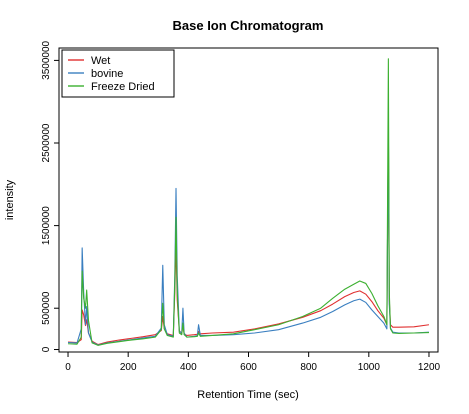  I want to click on x-axis: 0 200 400 600 800 1000 1200, so click(253, 362).